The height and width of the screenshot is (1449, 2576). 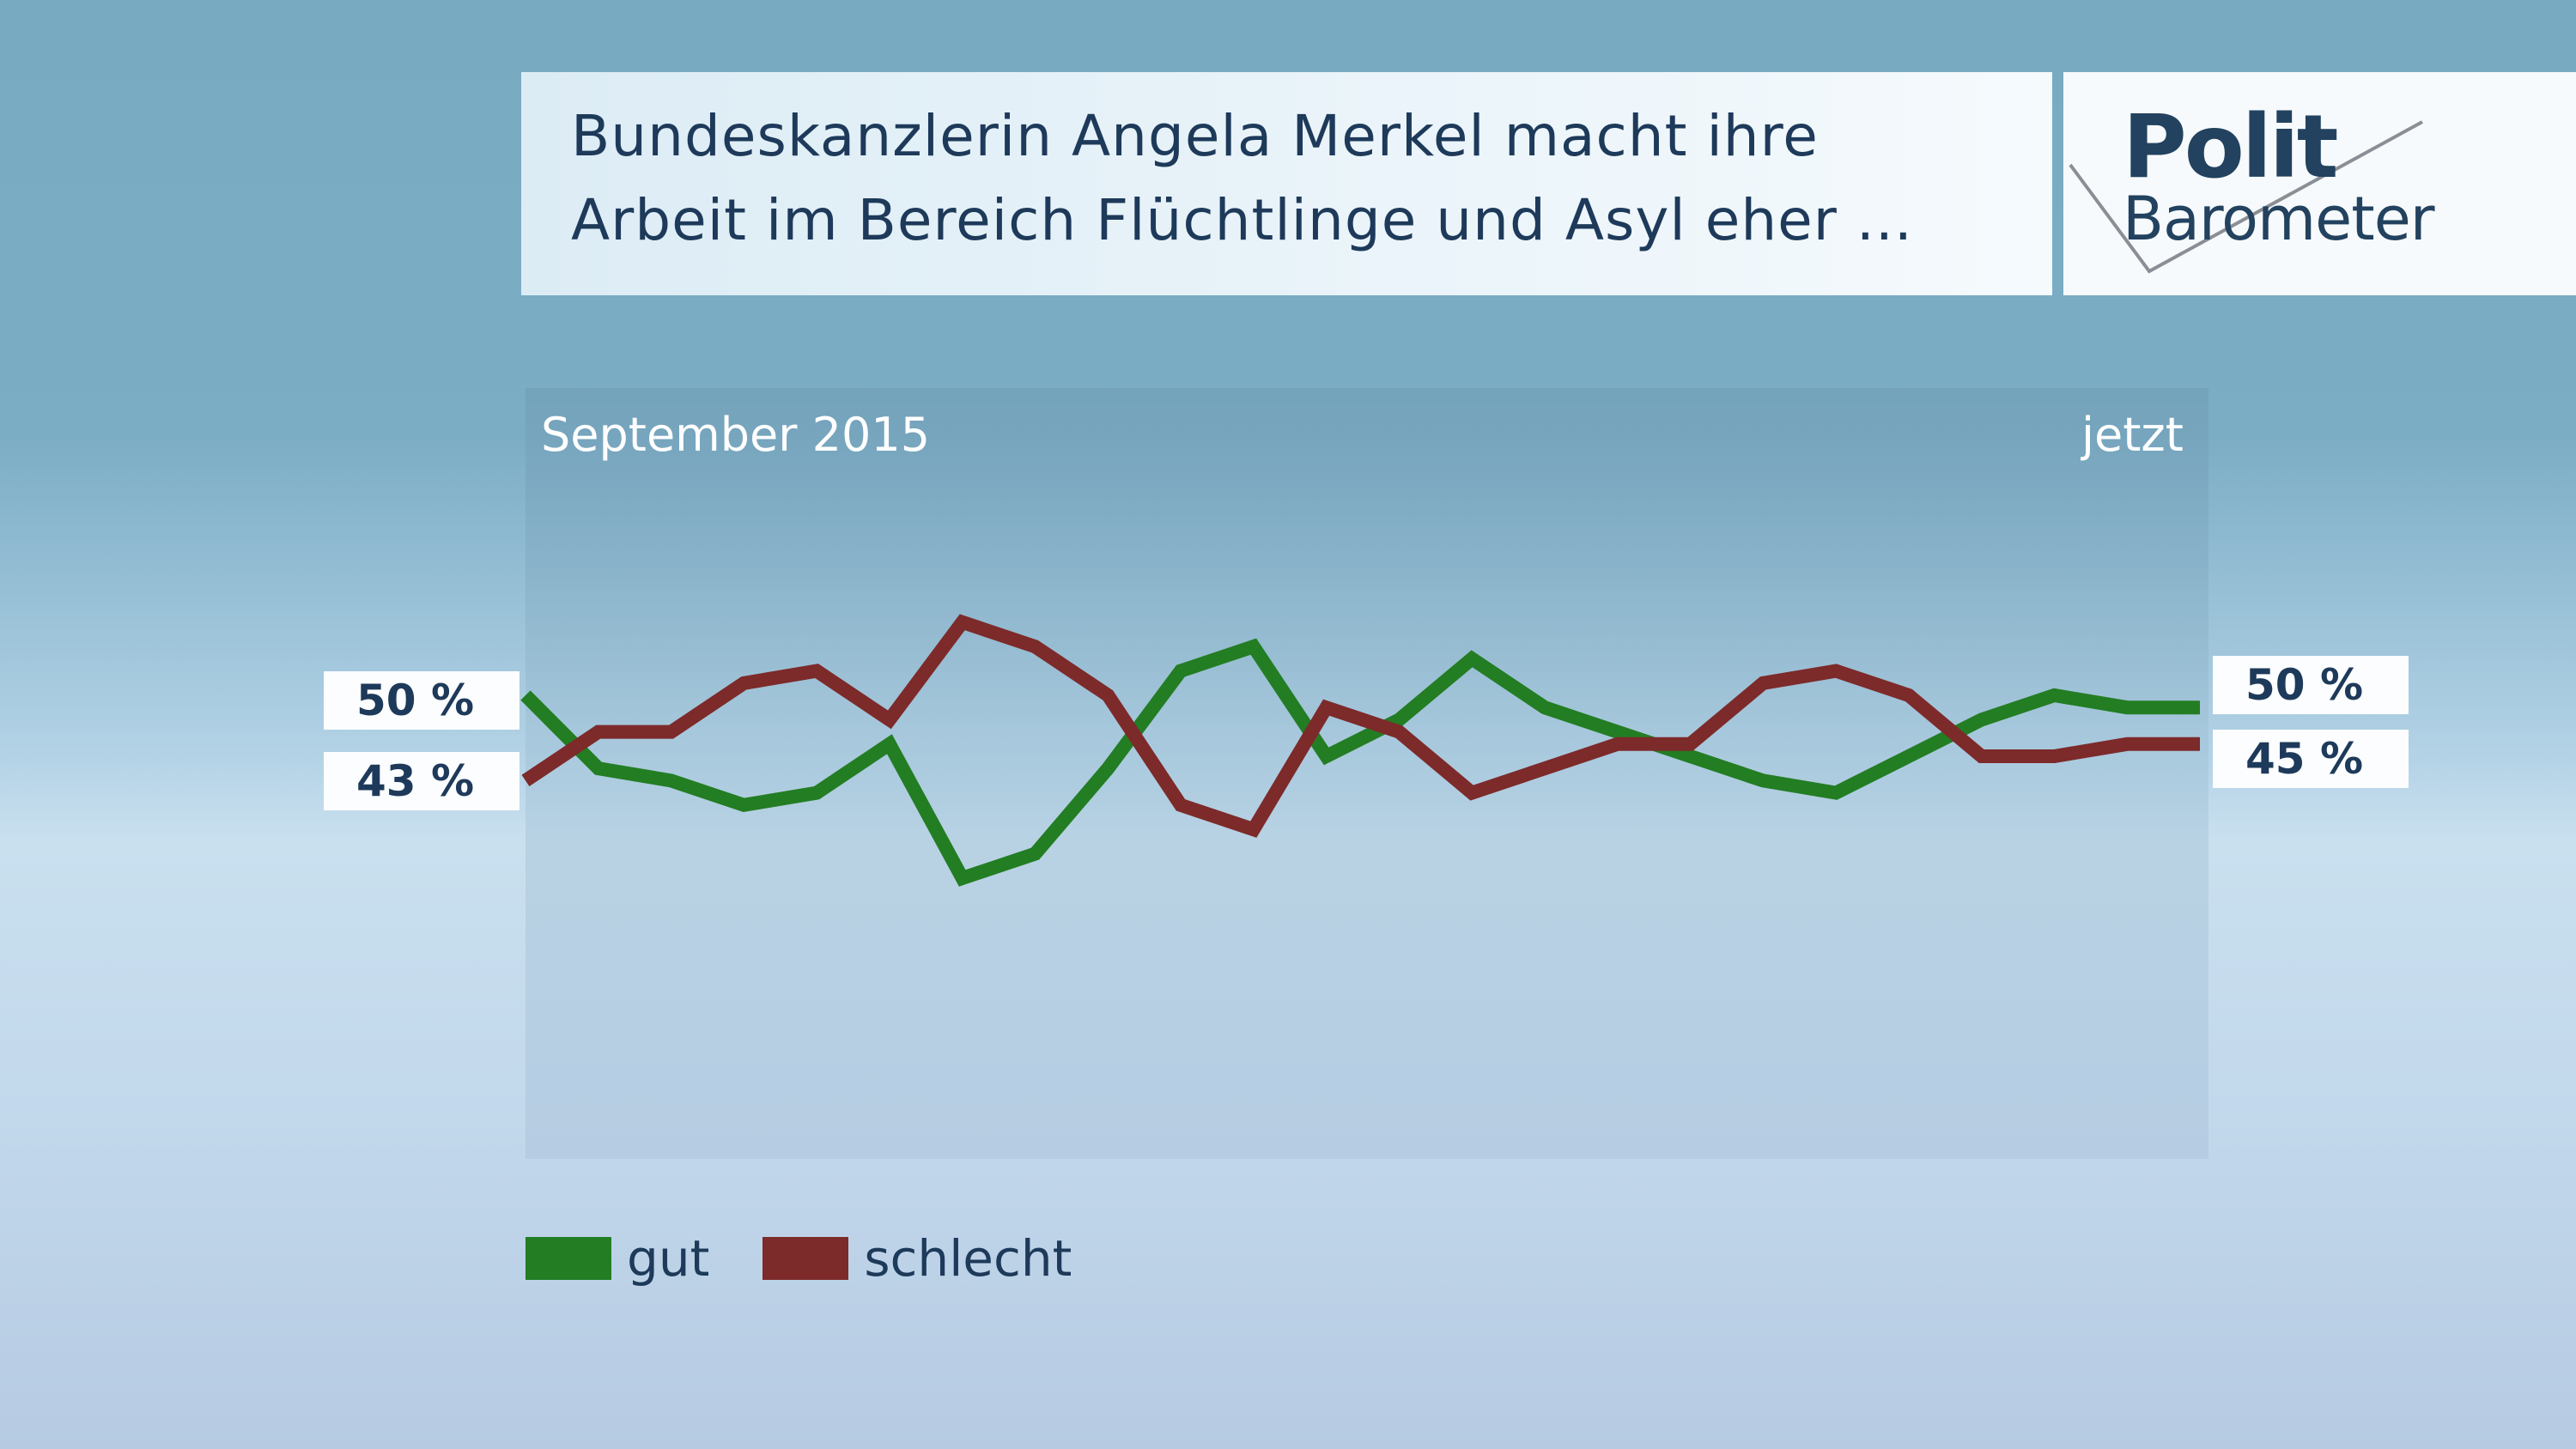 I want to click on legend-swatch-schlecht, so click(x=806, y=1258).